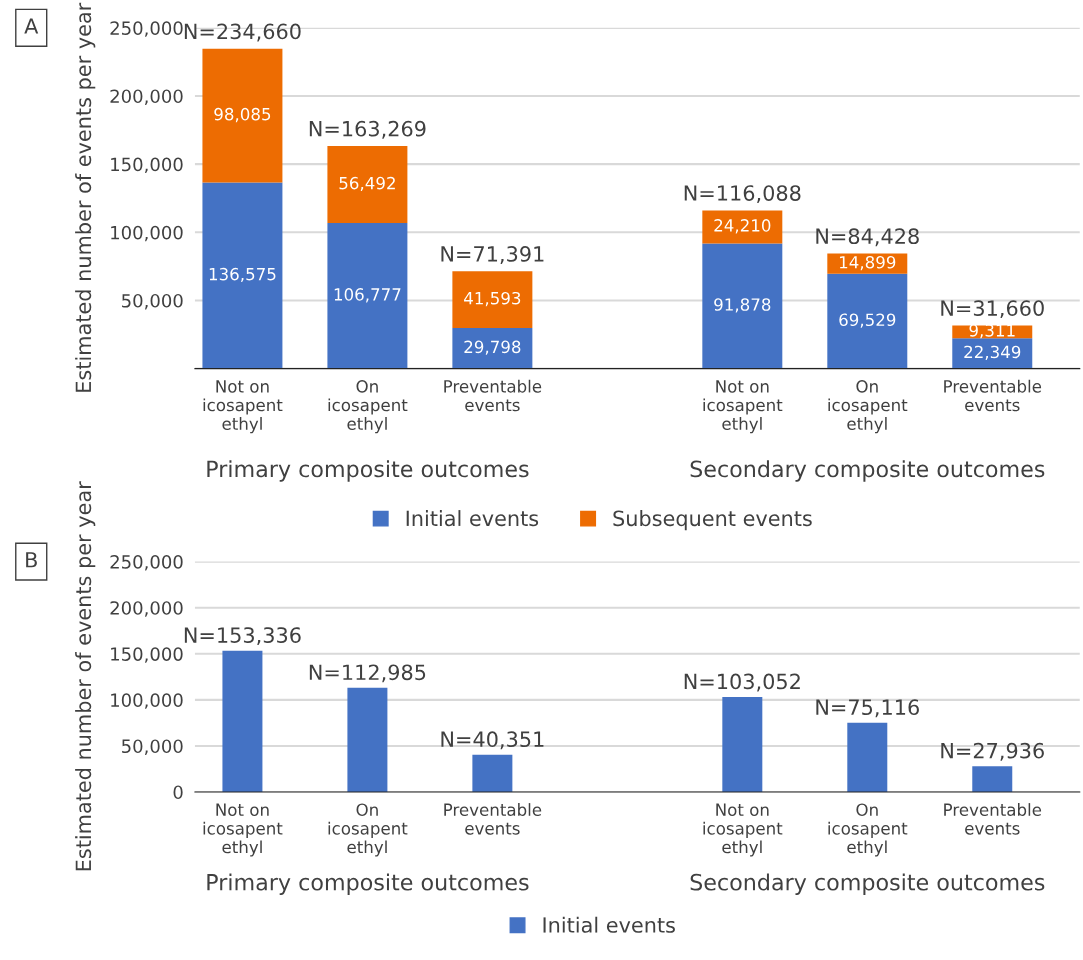 This screenshot has width=1083, height=960. I want to click on total-label: N=234,660, so click(242, 32).